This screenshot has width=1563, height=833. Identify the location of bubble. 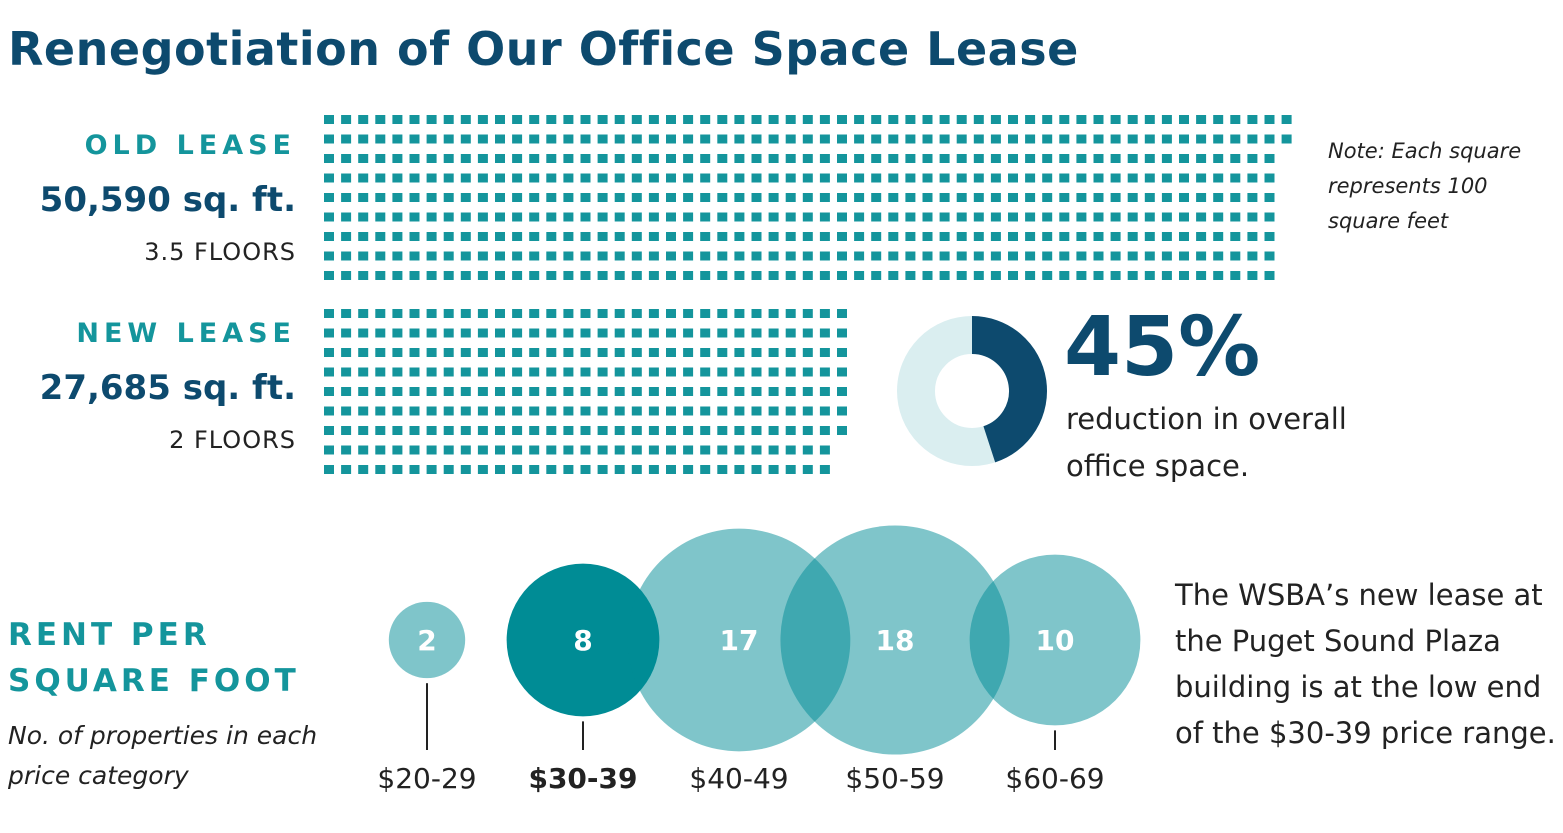
(739, 640).